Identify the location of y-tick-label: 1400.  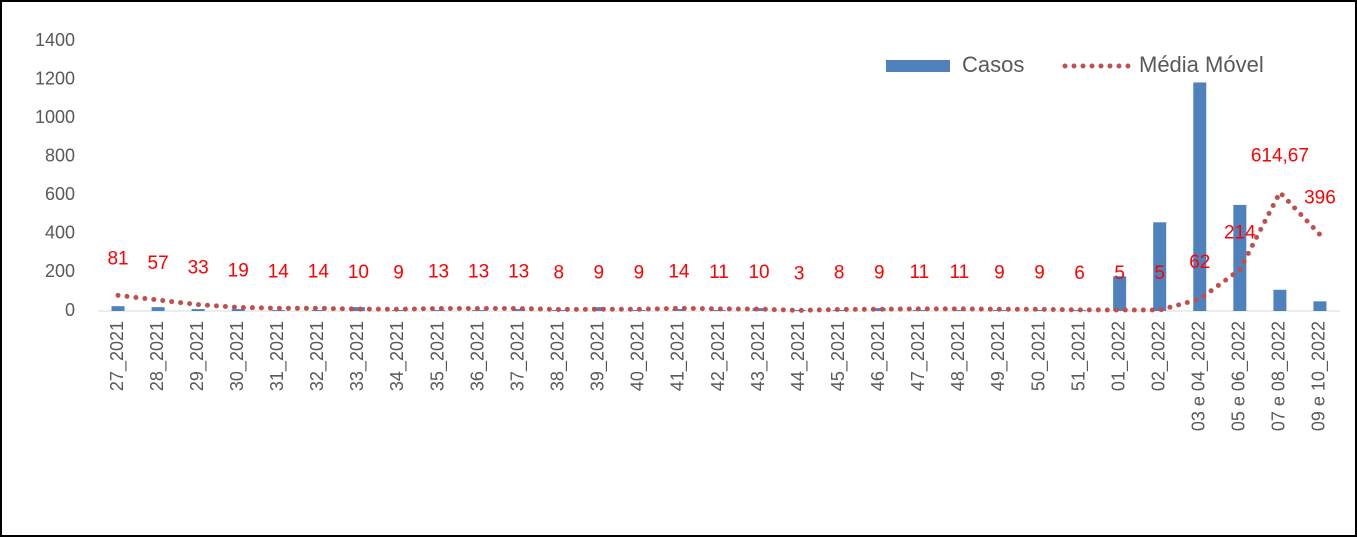
(55, 40).